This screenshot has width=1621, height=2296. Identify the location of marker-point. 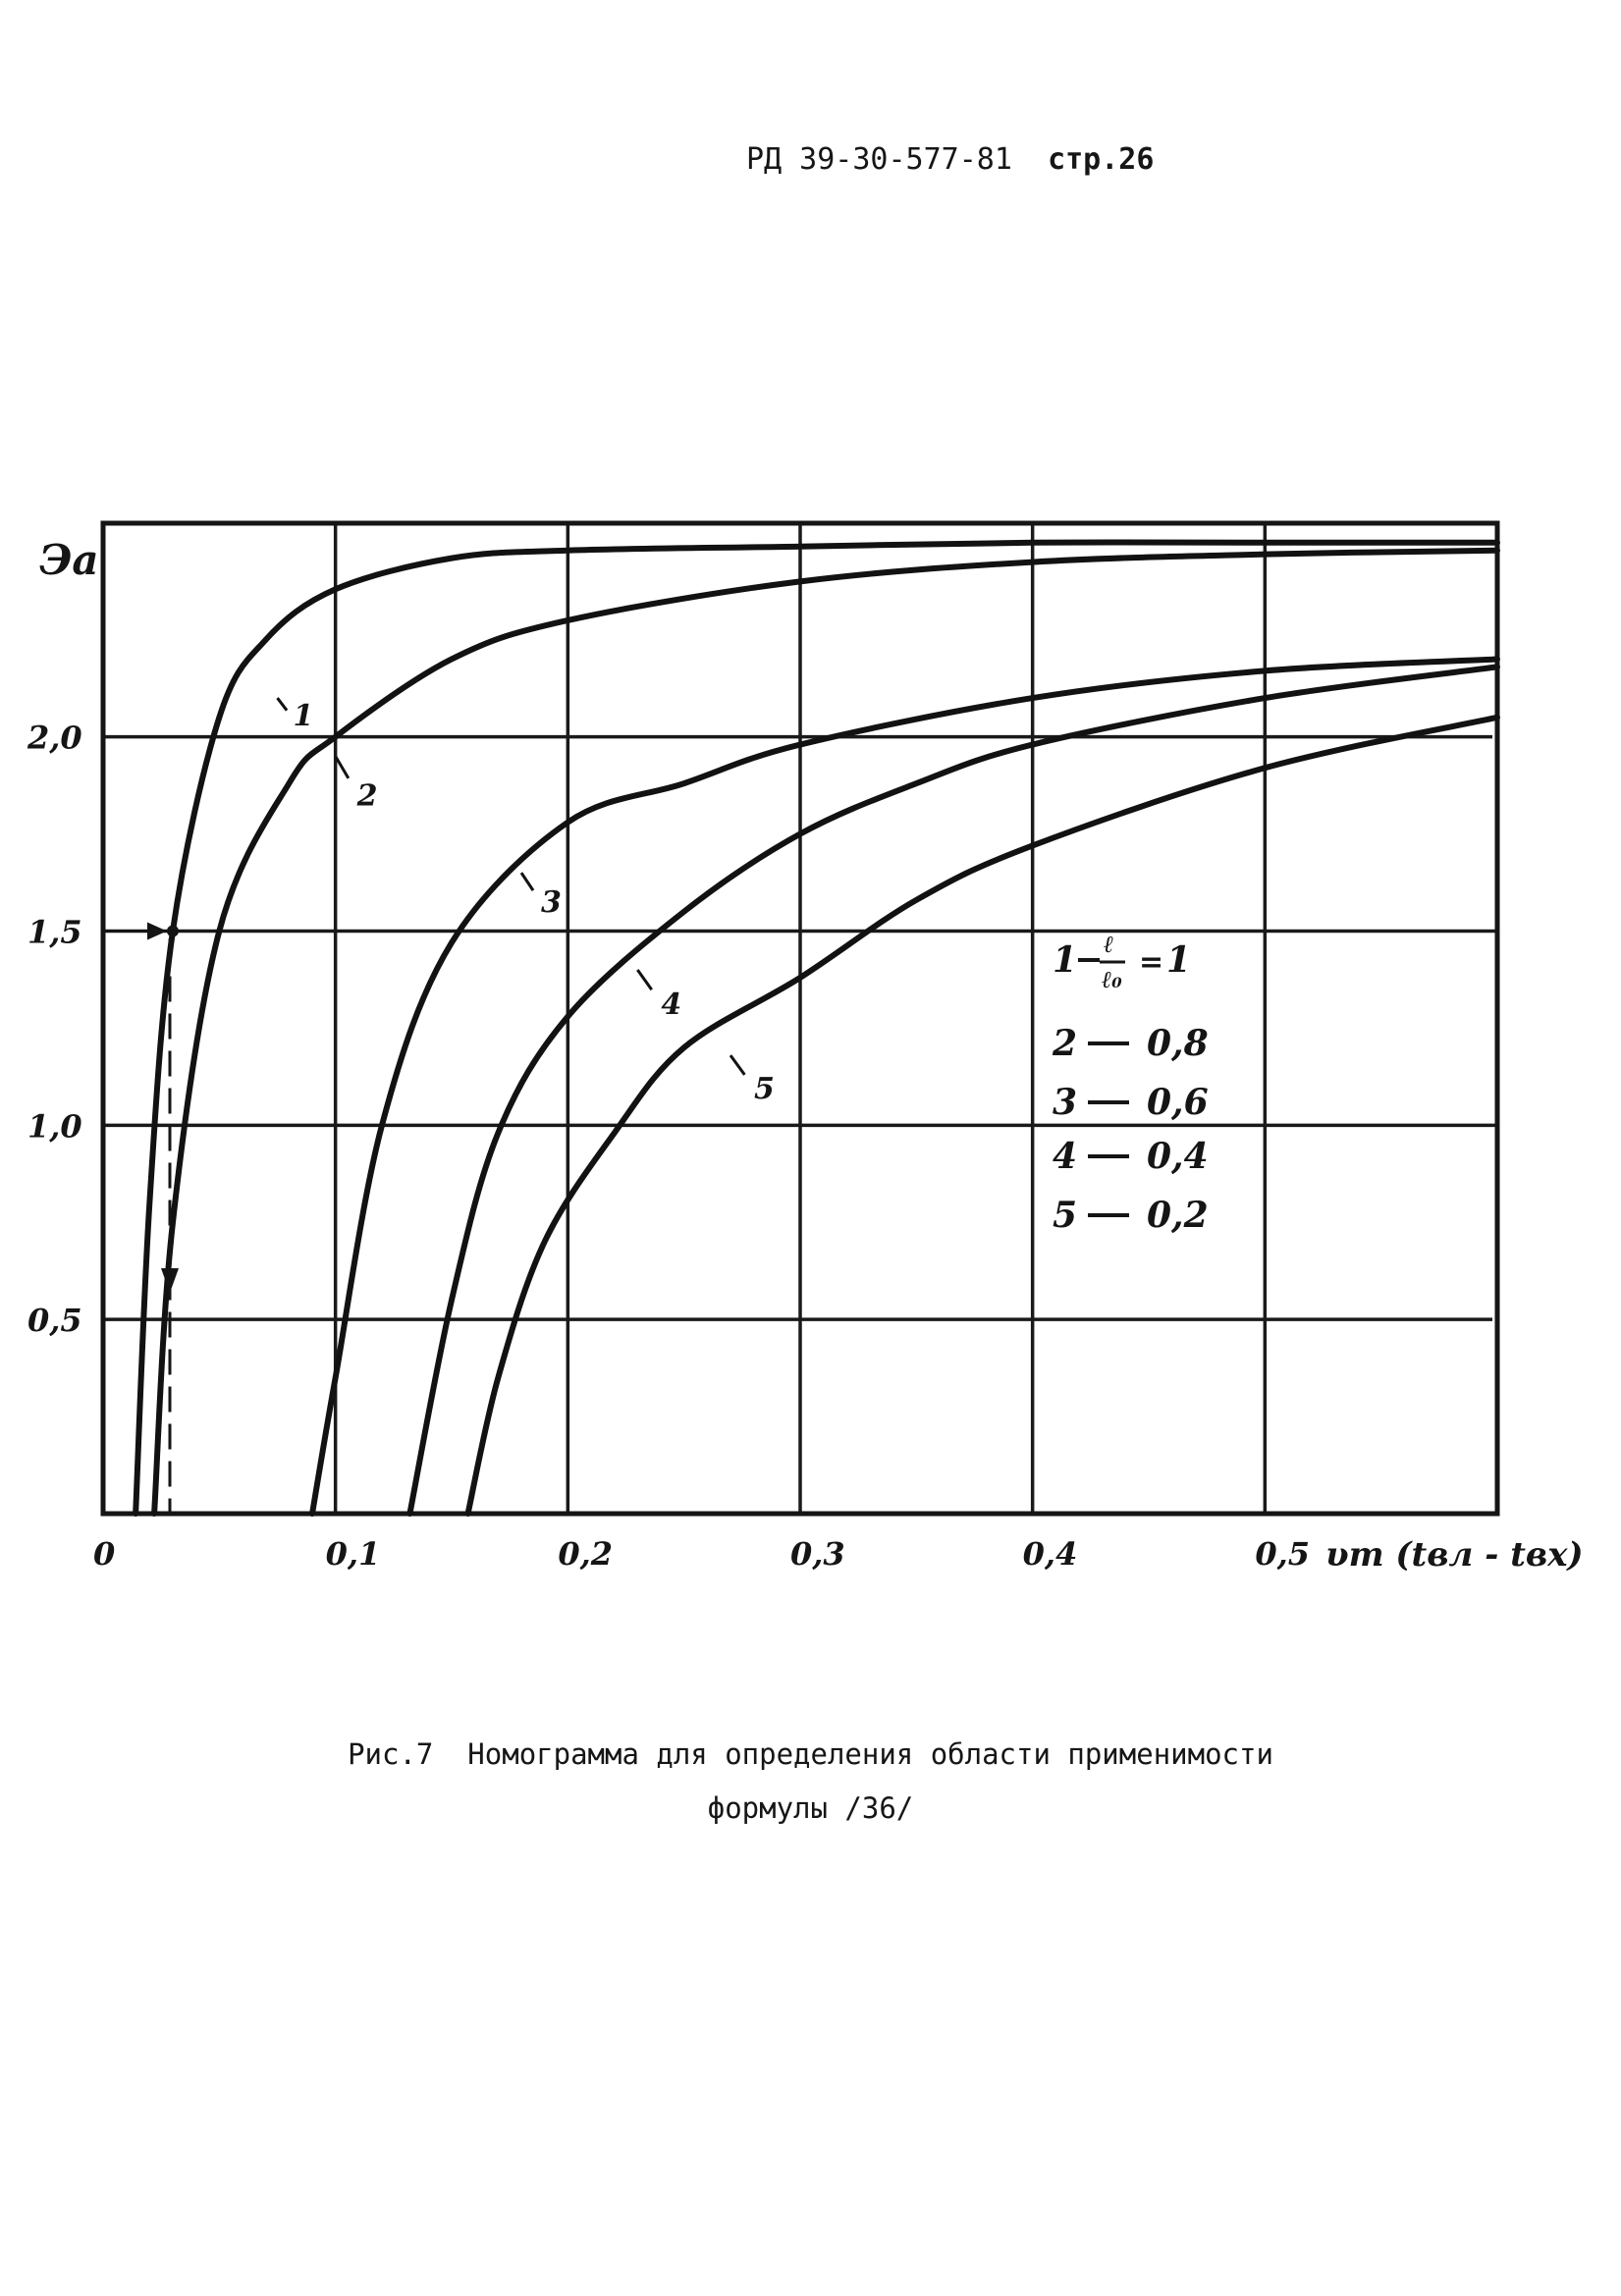
(173, 931).